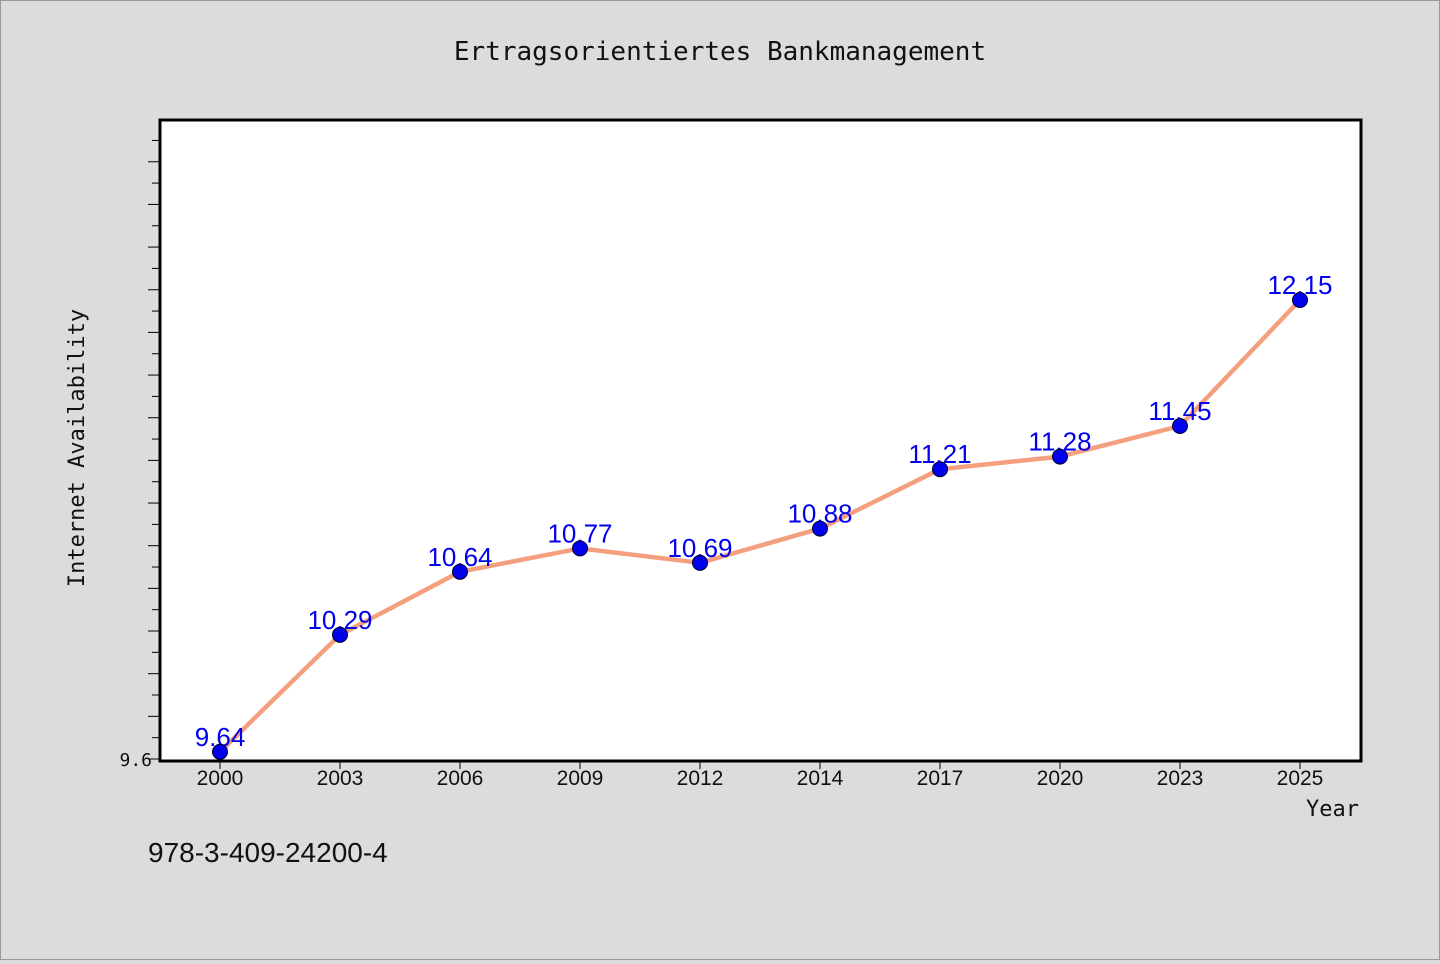 The width and height of the screenshot is (1440, 964). What do you see at coordinates (154, 449) in the screenshot?
I see `y-axis-ticks` at bounding box center [154, 449].